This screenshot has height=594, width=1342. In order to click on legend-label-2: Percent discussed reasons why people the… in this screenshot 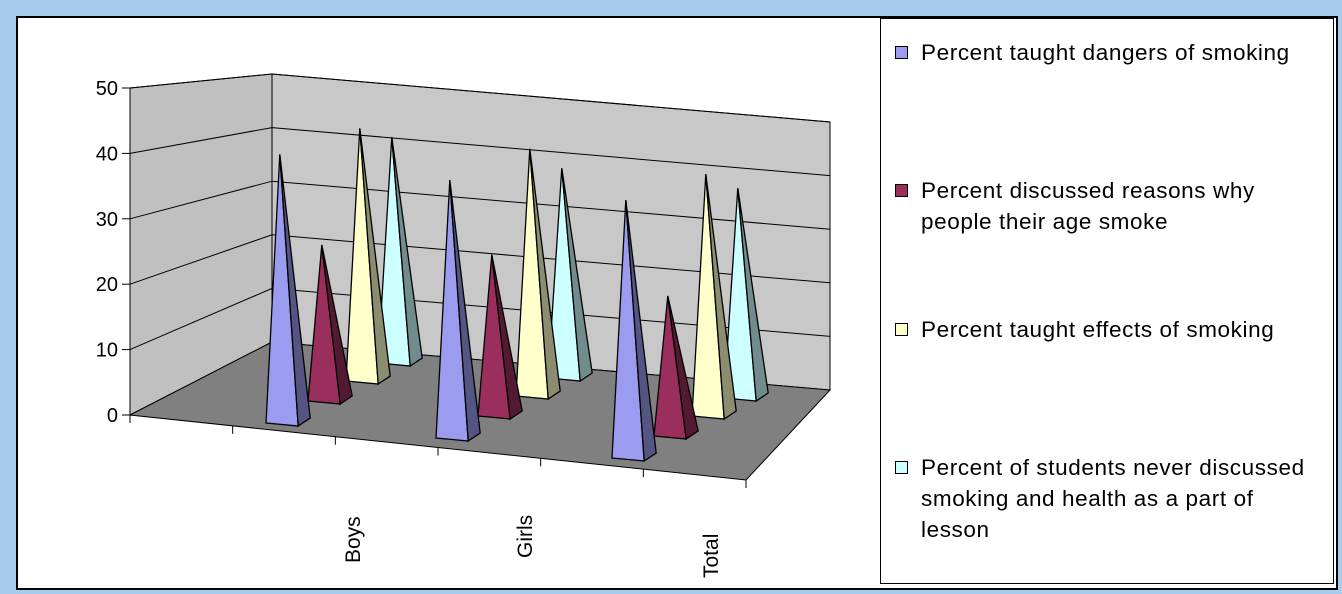, I will do `click(1088, 206)`.